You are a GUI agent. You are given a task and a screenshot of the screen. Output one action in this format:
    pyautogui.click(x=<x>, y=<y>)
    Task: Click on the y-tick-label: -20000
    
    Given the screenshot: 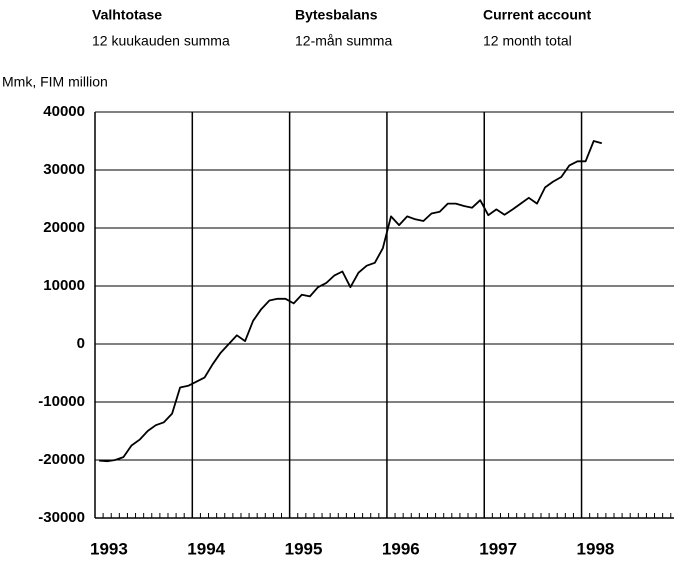 What is the action you would take?
    pyautogui.click(x=61, y=459)
    